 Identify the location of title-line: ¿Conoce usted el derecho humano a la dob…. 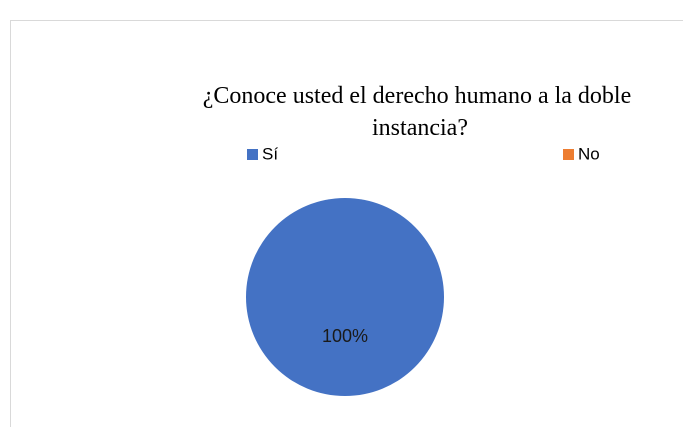
(417, 96).